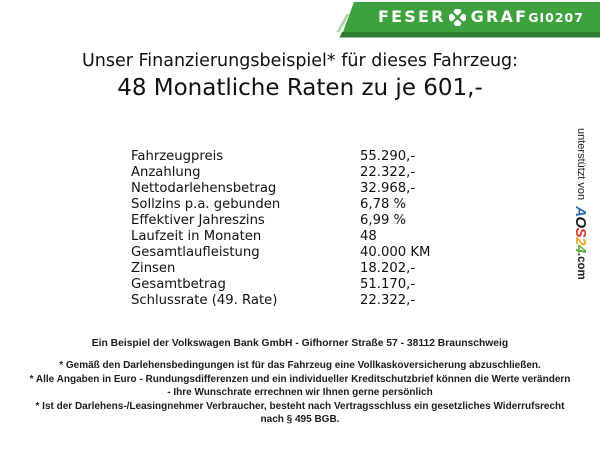  What do you see at coordinates (280, 253) in the screenshot?
I see `table-row: Gesamtlaufleistung 40.000 KM` at bounding box center [280, 253].